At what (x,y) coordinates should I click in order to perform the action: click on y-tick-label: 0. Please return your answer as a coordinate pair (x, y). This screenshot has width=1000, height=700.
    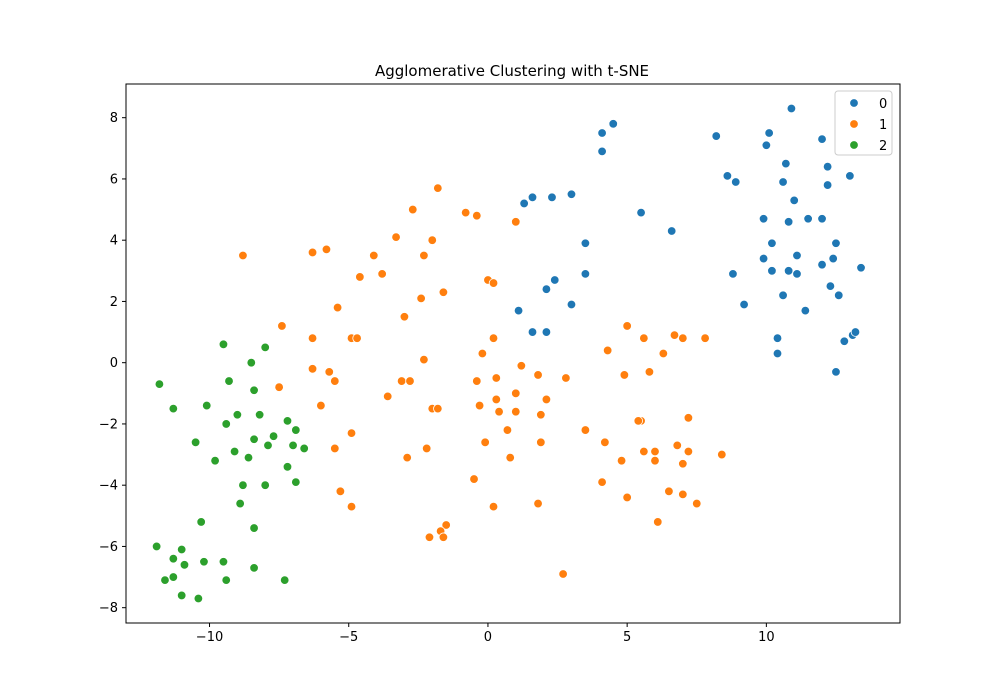
    Looking at the image, I should click on (114, 363).